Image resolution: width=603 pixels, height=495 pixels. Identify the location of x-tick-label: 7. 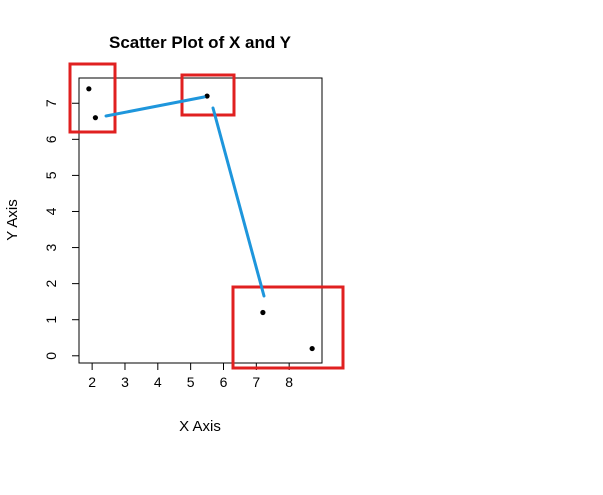
(256, 382).